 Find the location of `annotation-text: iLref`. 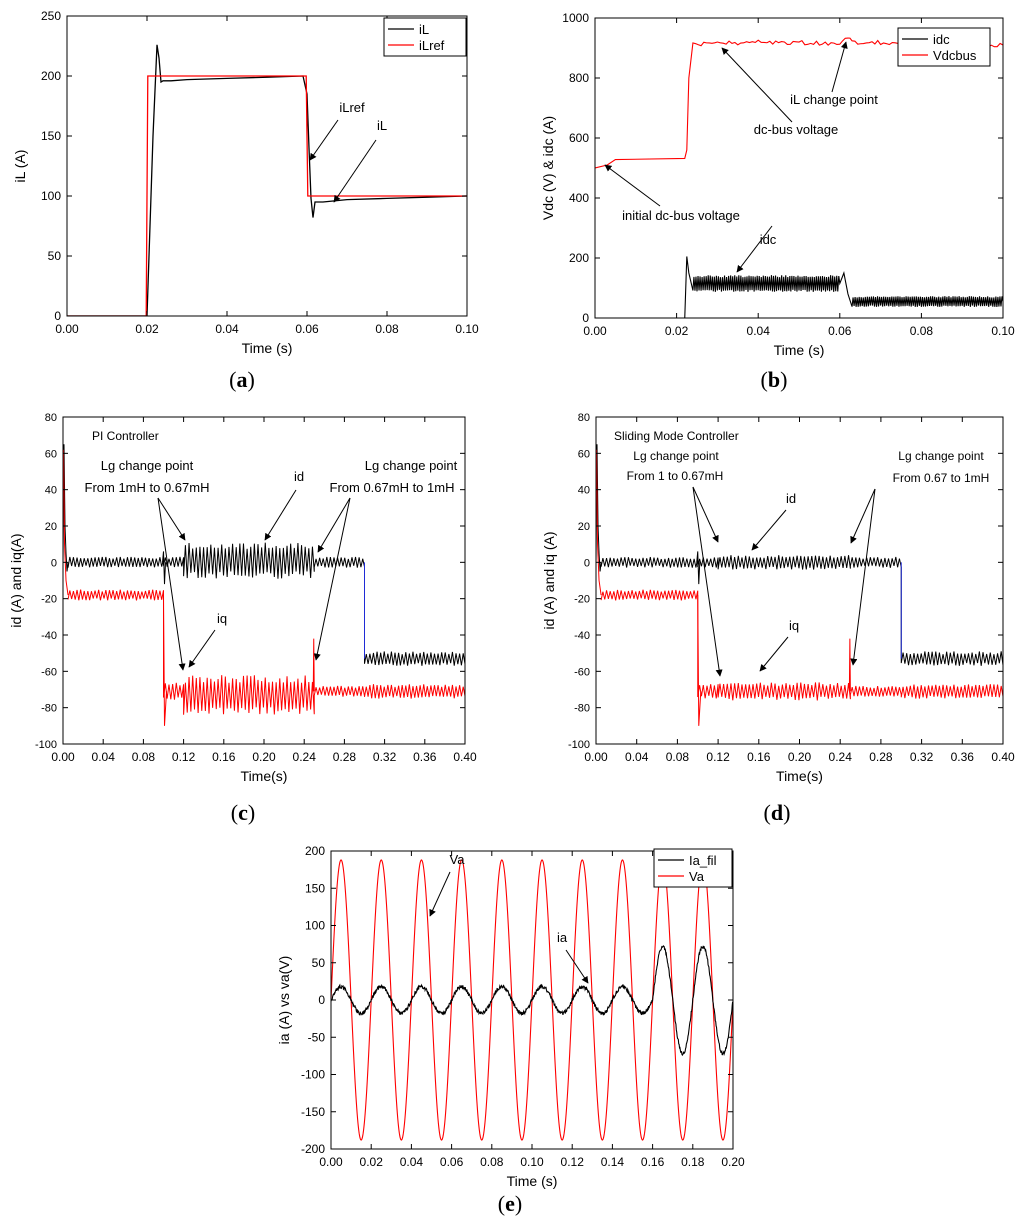

annotation-text: iLref is located at coordinates (352, 107).